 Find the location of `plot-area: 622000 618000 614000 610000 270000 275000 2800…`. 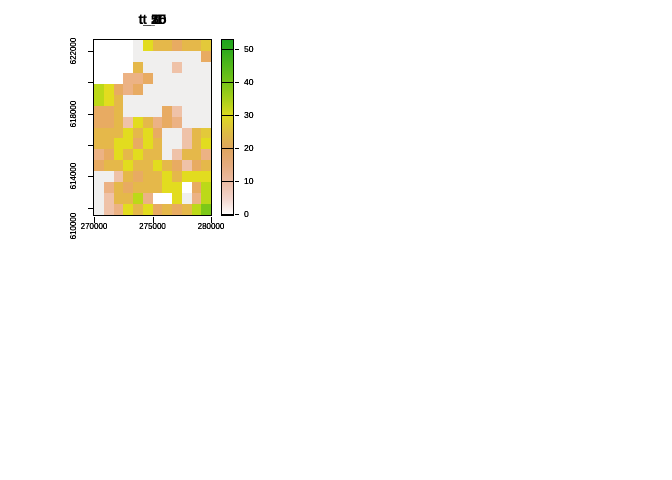

plot-area: 622000 618000 614000 610000 270000 275000 2800… is located at coordinates (146, 138).